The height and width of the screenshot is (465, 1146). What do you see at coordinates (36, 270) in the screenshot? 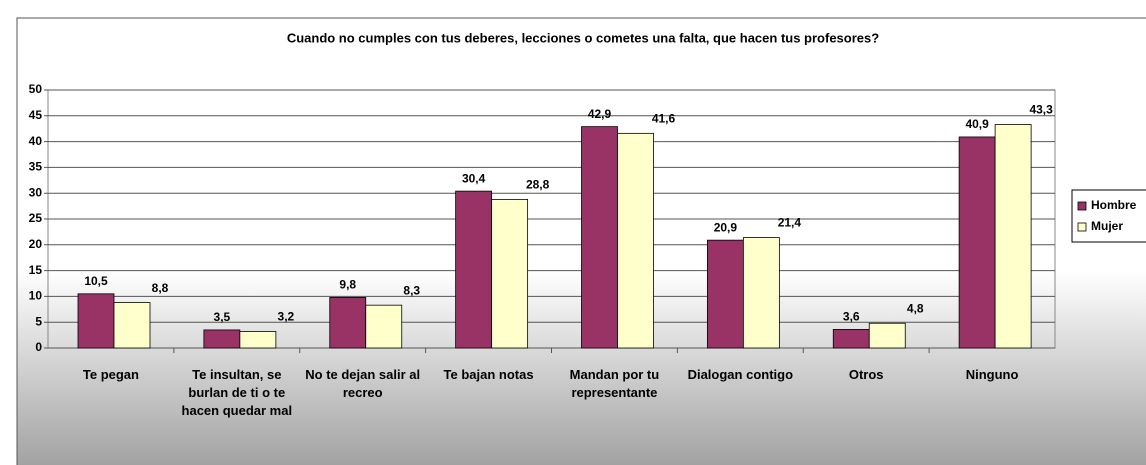
I see `y-tick-label: 15` at bounding box center [36, 270].